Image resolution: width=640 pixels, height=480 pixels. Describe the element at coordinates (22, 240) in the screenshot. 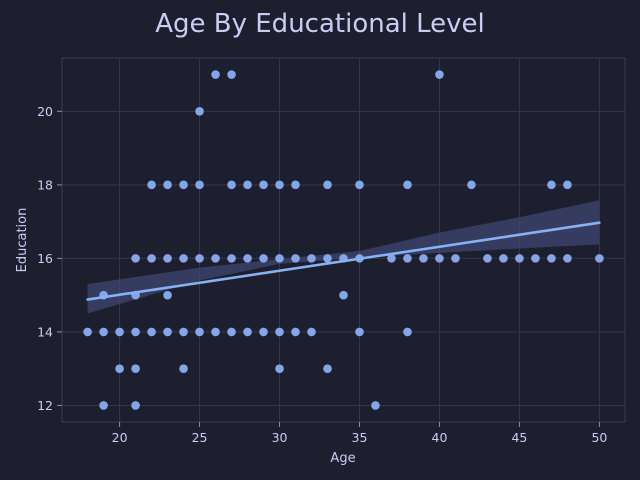

I see `y-axis-label: Education` at that location.